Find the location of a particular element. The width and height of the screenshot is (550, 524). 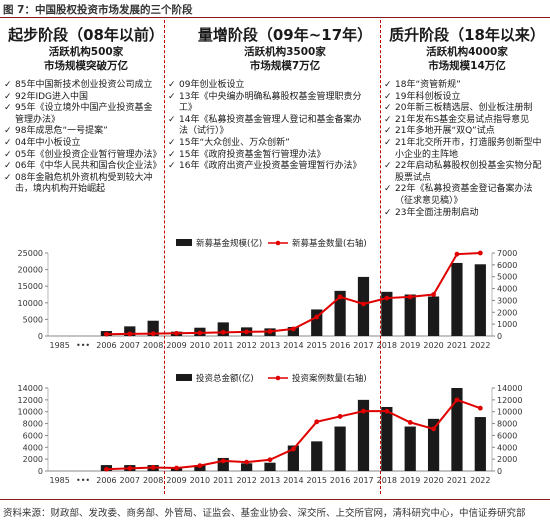

left-tick-label: 12000 is located at coordinates (30, 400).